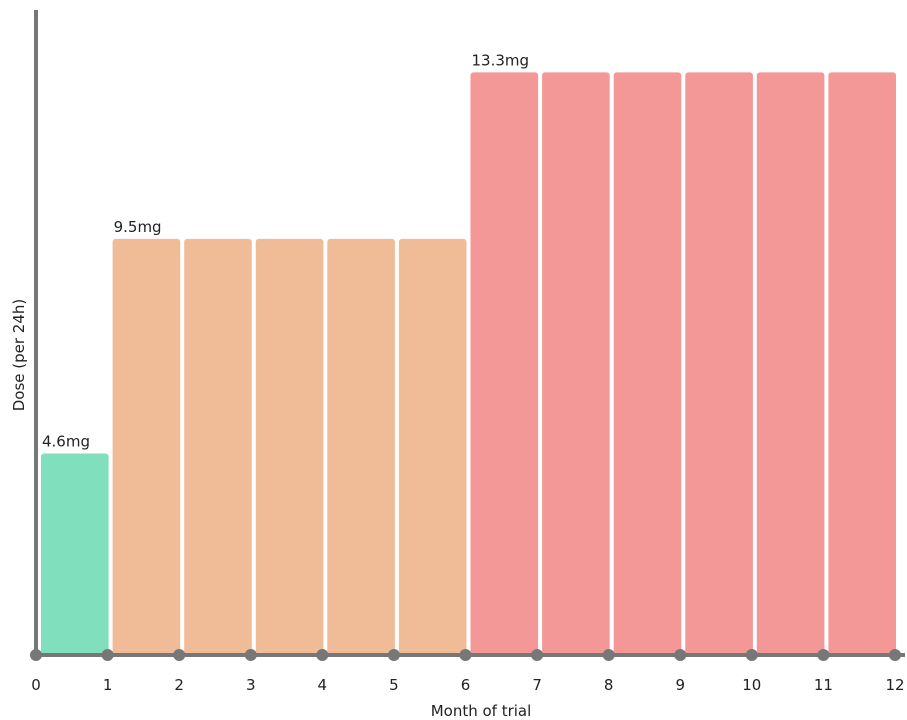  Describe the element at coordinates (537, 685) in the screenshot. I see `x-tick-label-7: 7` at that location.